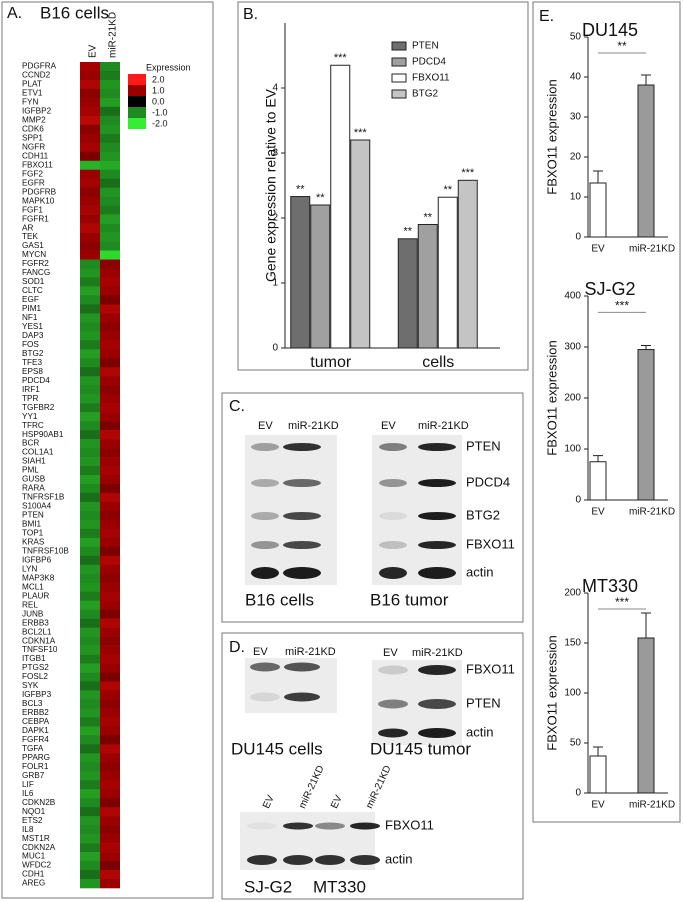  I want to click on x-tick-label: miR-21KD, so click(652, 512).